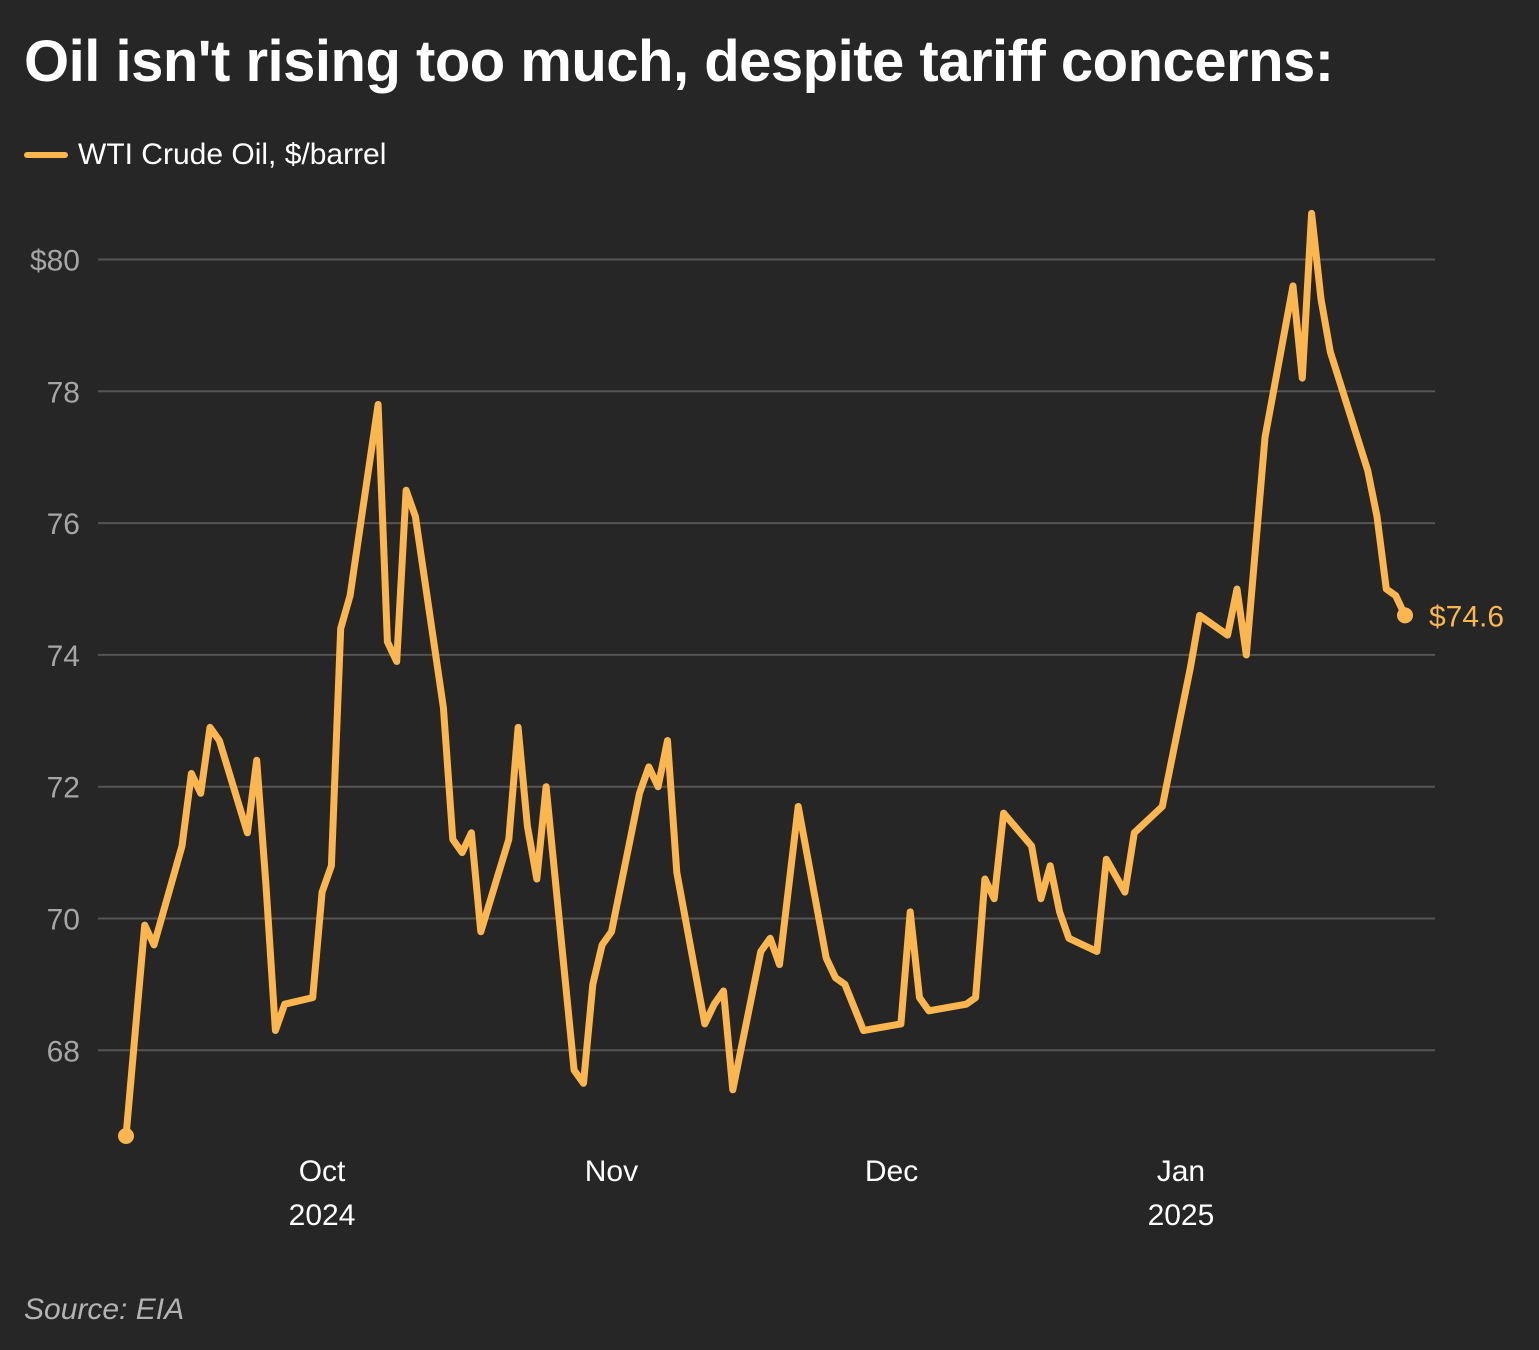  Describe the element at coordinates (752, 1193) in the screenshot. I see `x-axis-ticks: Oct 2024 Nov Dec Jan 2025` at that location.